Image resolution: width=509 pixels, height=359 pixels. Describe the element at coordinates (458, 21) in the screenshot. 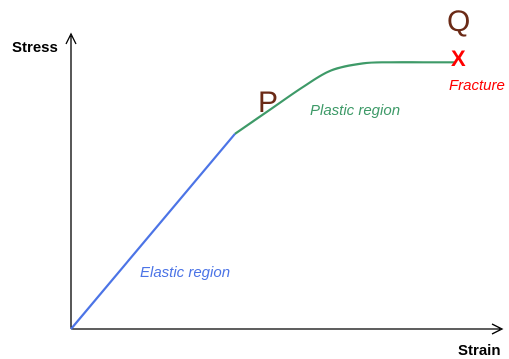

I see `point-q-label: Q` at that location.